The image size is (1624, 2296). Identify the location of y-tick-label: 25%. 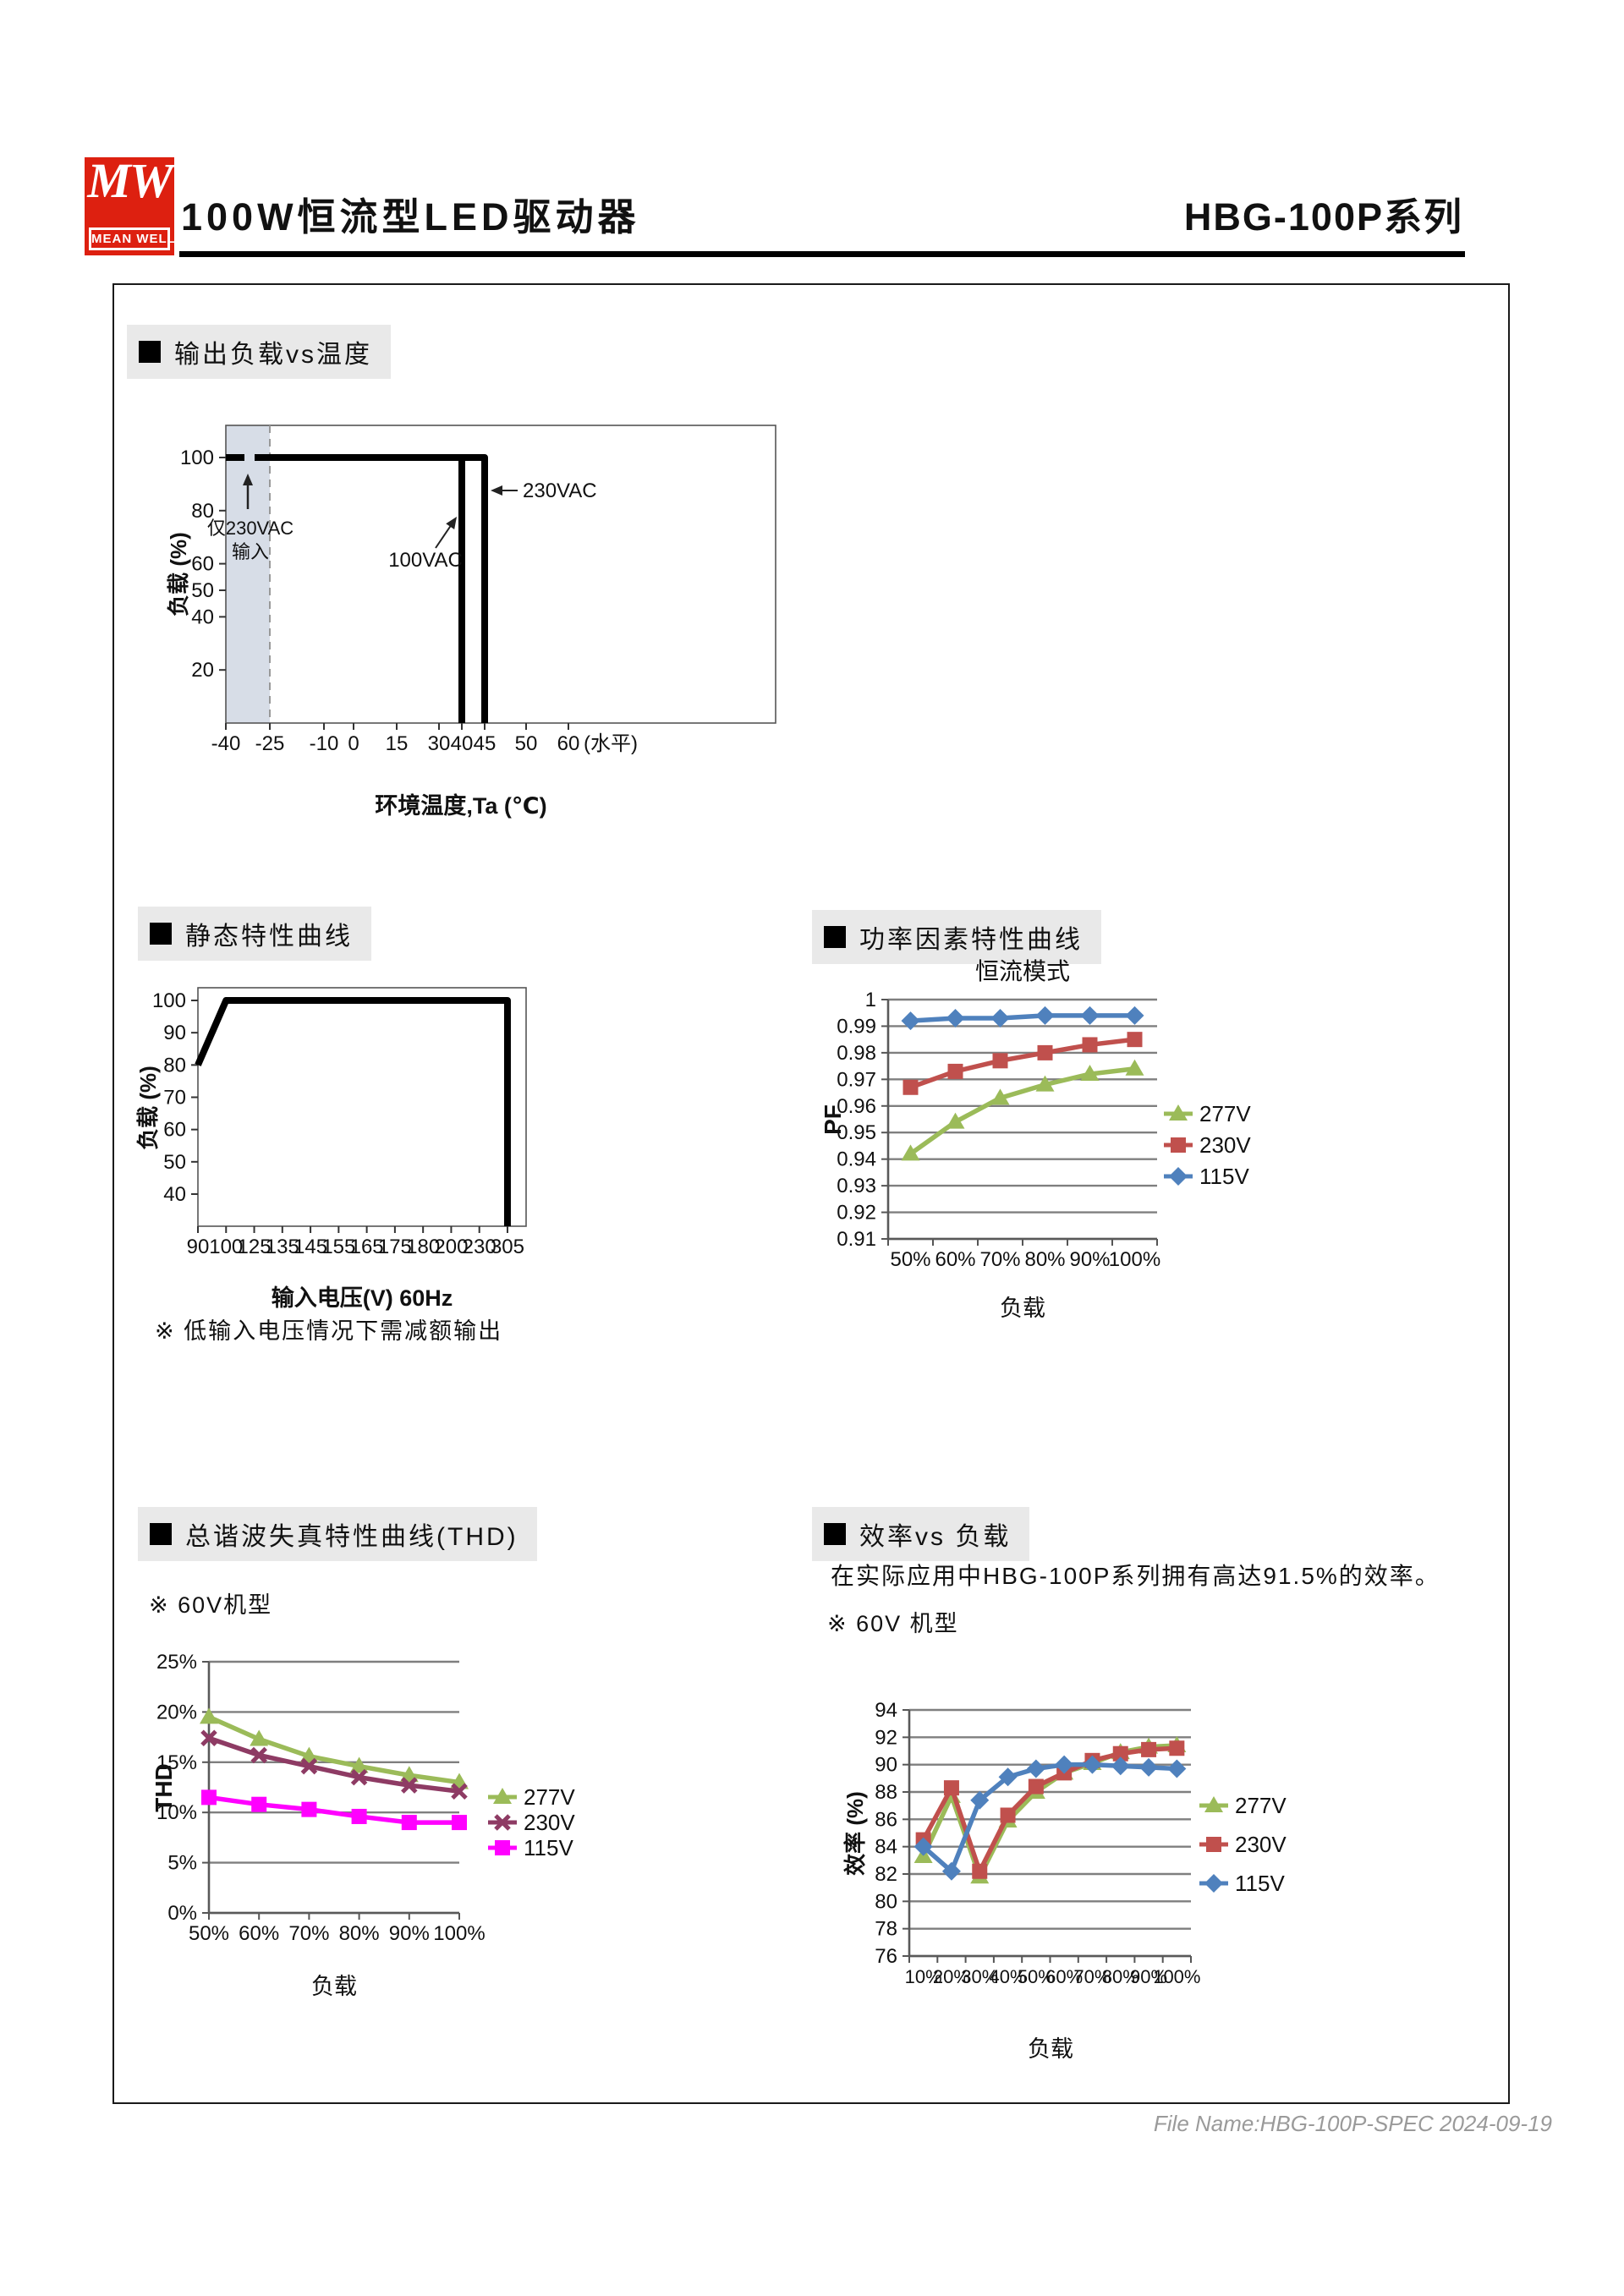
(176, 1663).